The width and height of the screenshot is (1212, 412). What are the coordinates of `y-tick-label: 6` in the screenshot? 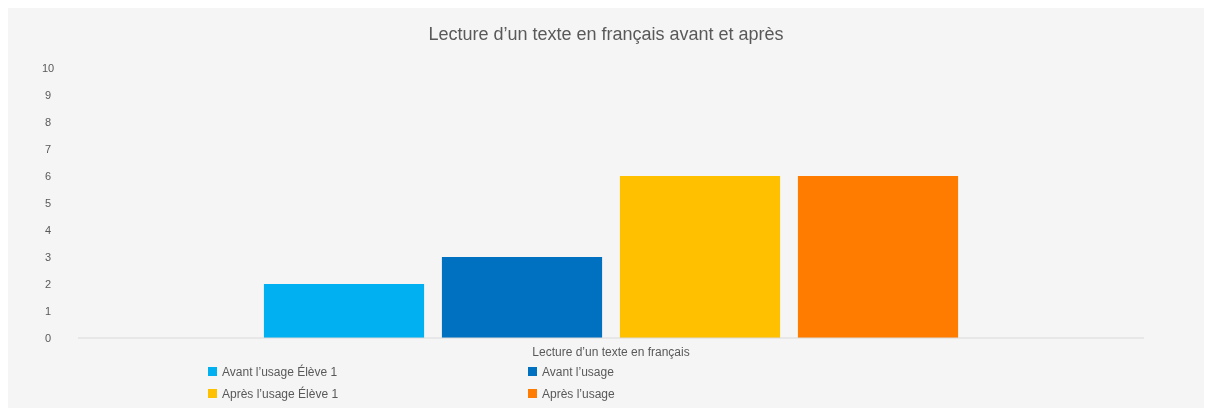 It's located at (48, 175).